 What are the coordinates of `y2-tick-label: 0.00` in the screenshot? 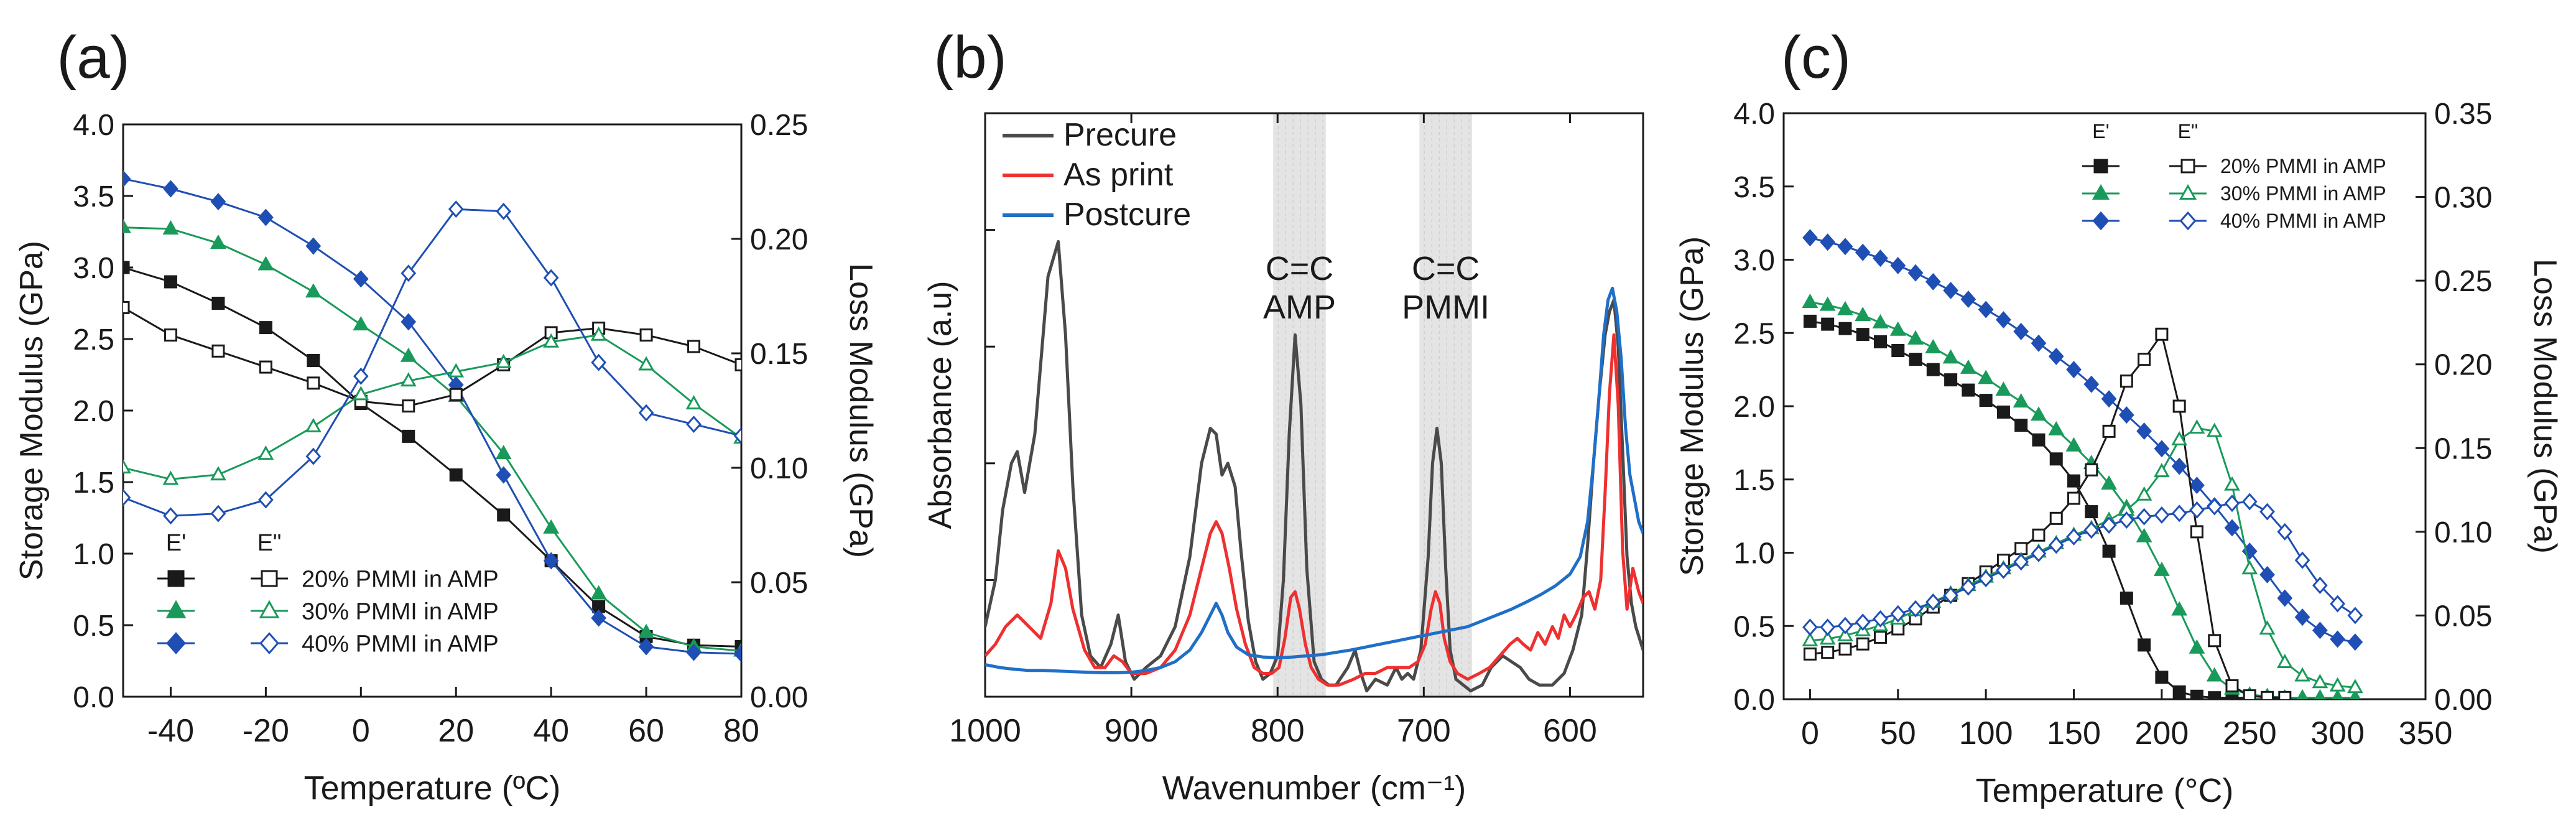 It's located at (779, 698).